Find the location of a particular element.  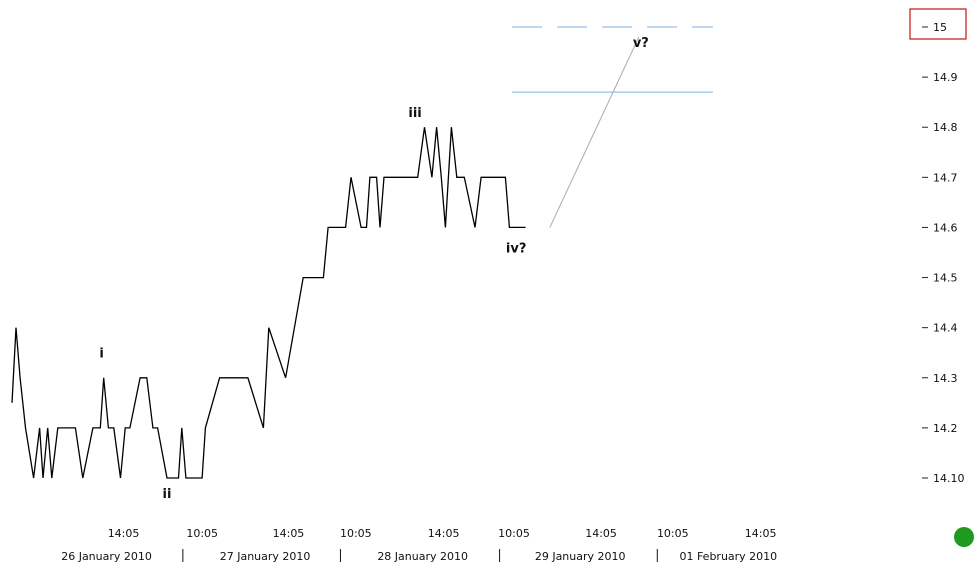

status-area is located at coordinates (964, 537).